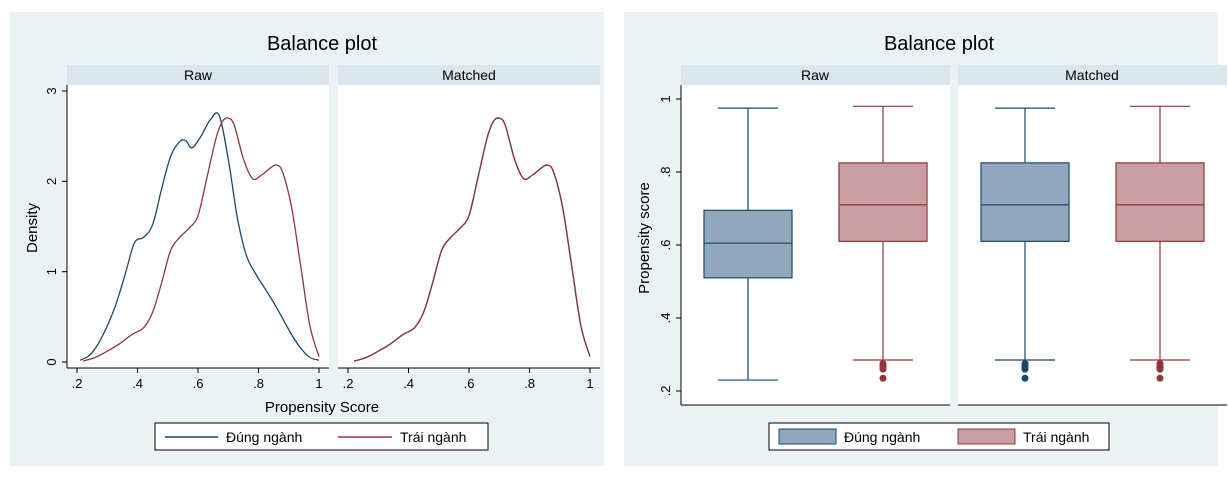 The width and height of the screenshot is (1228, 478). What do you see at coordinates (77, 383) in the screenshot?
I see `x-tick-label-raw: .2` at bounding box center [77, 383].